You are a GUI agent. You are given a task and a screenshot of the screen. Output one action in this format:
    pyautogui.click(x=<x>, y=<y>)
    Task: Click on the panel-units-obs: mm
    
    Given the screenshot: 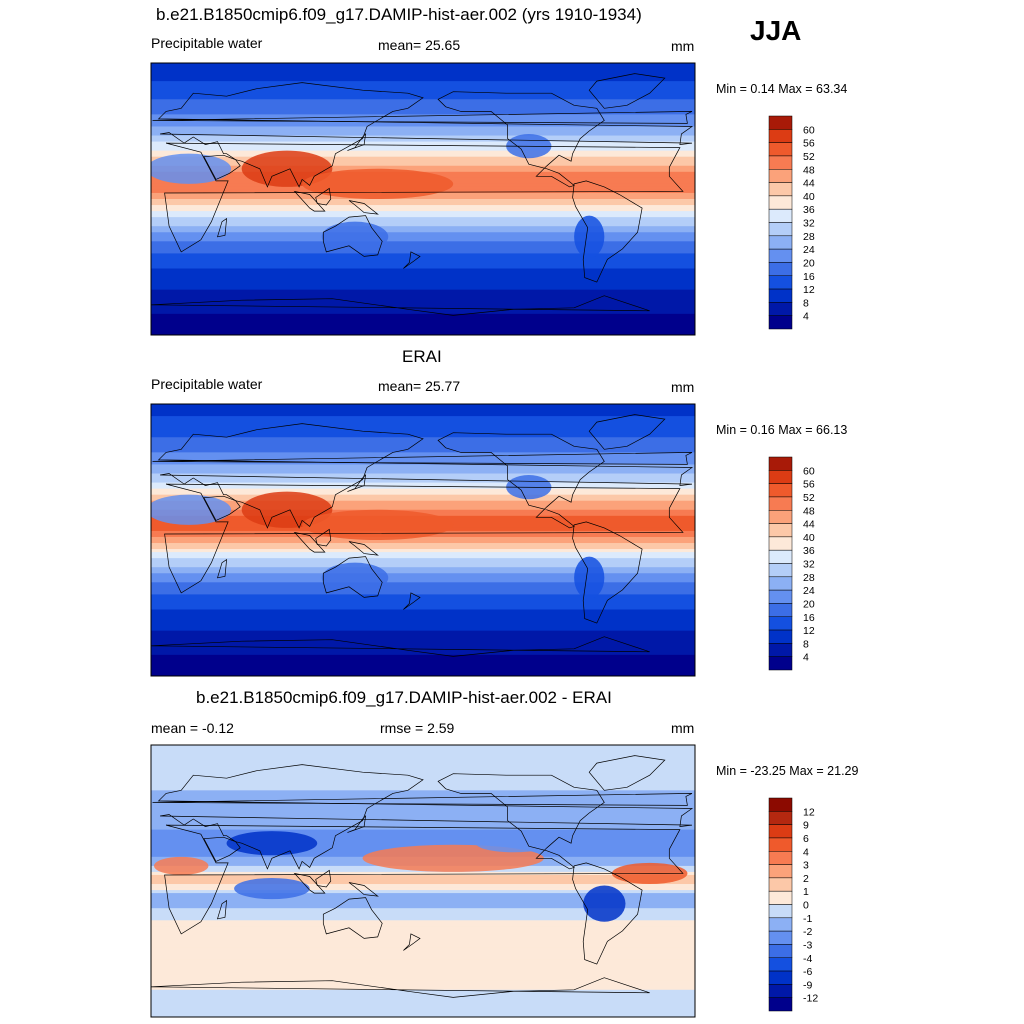 What is the action you would take?
    pyautogui.click(x=683, y=387)
    